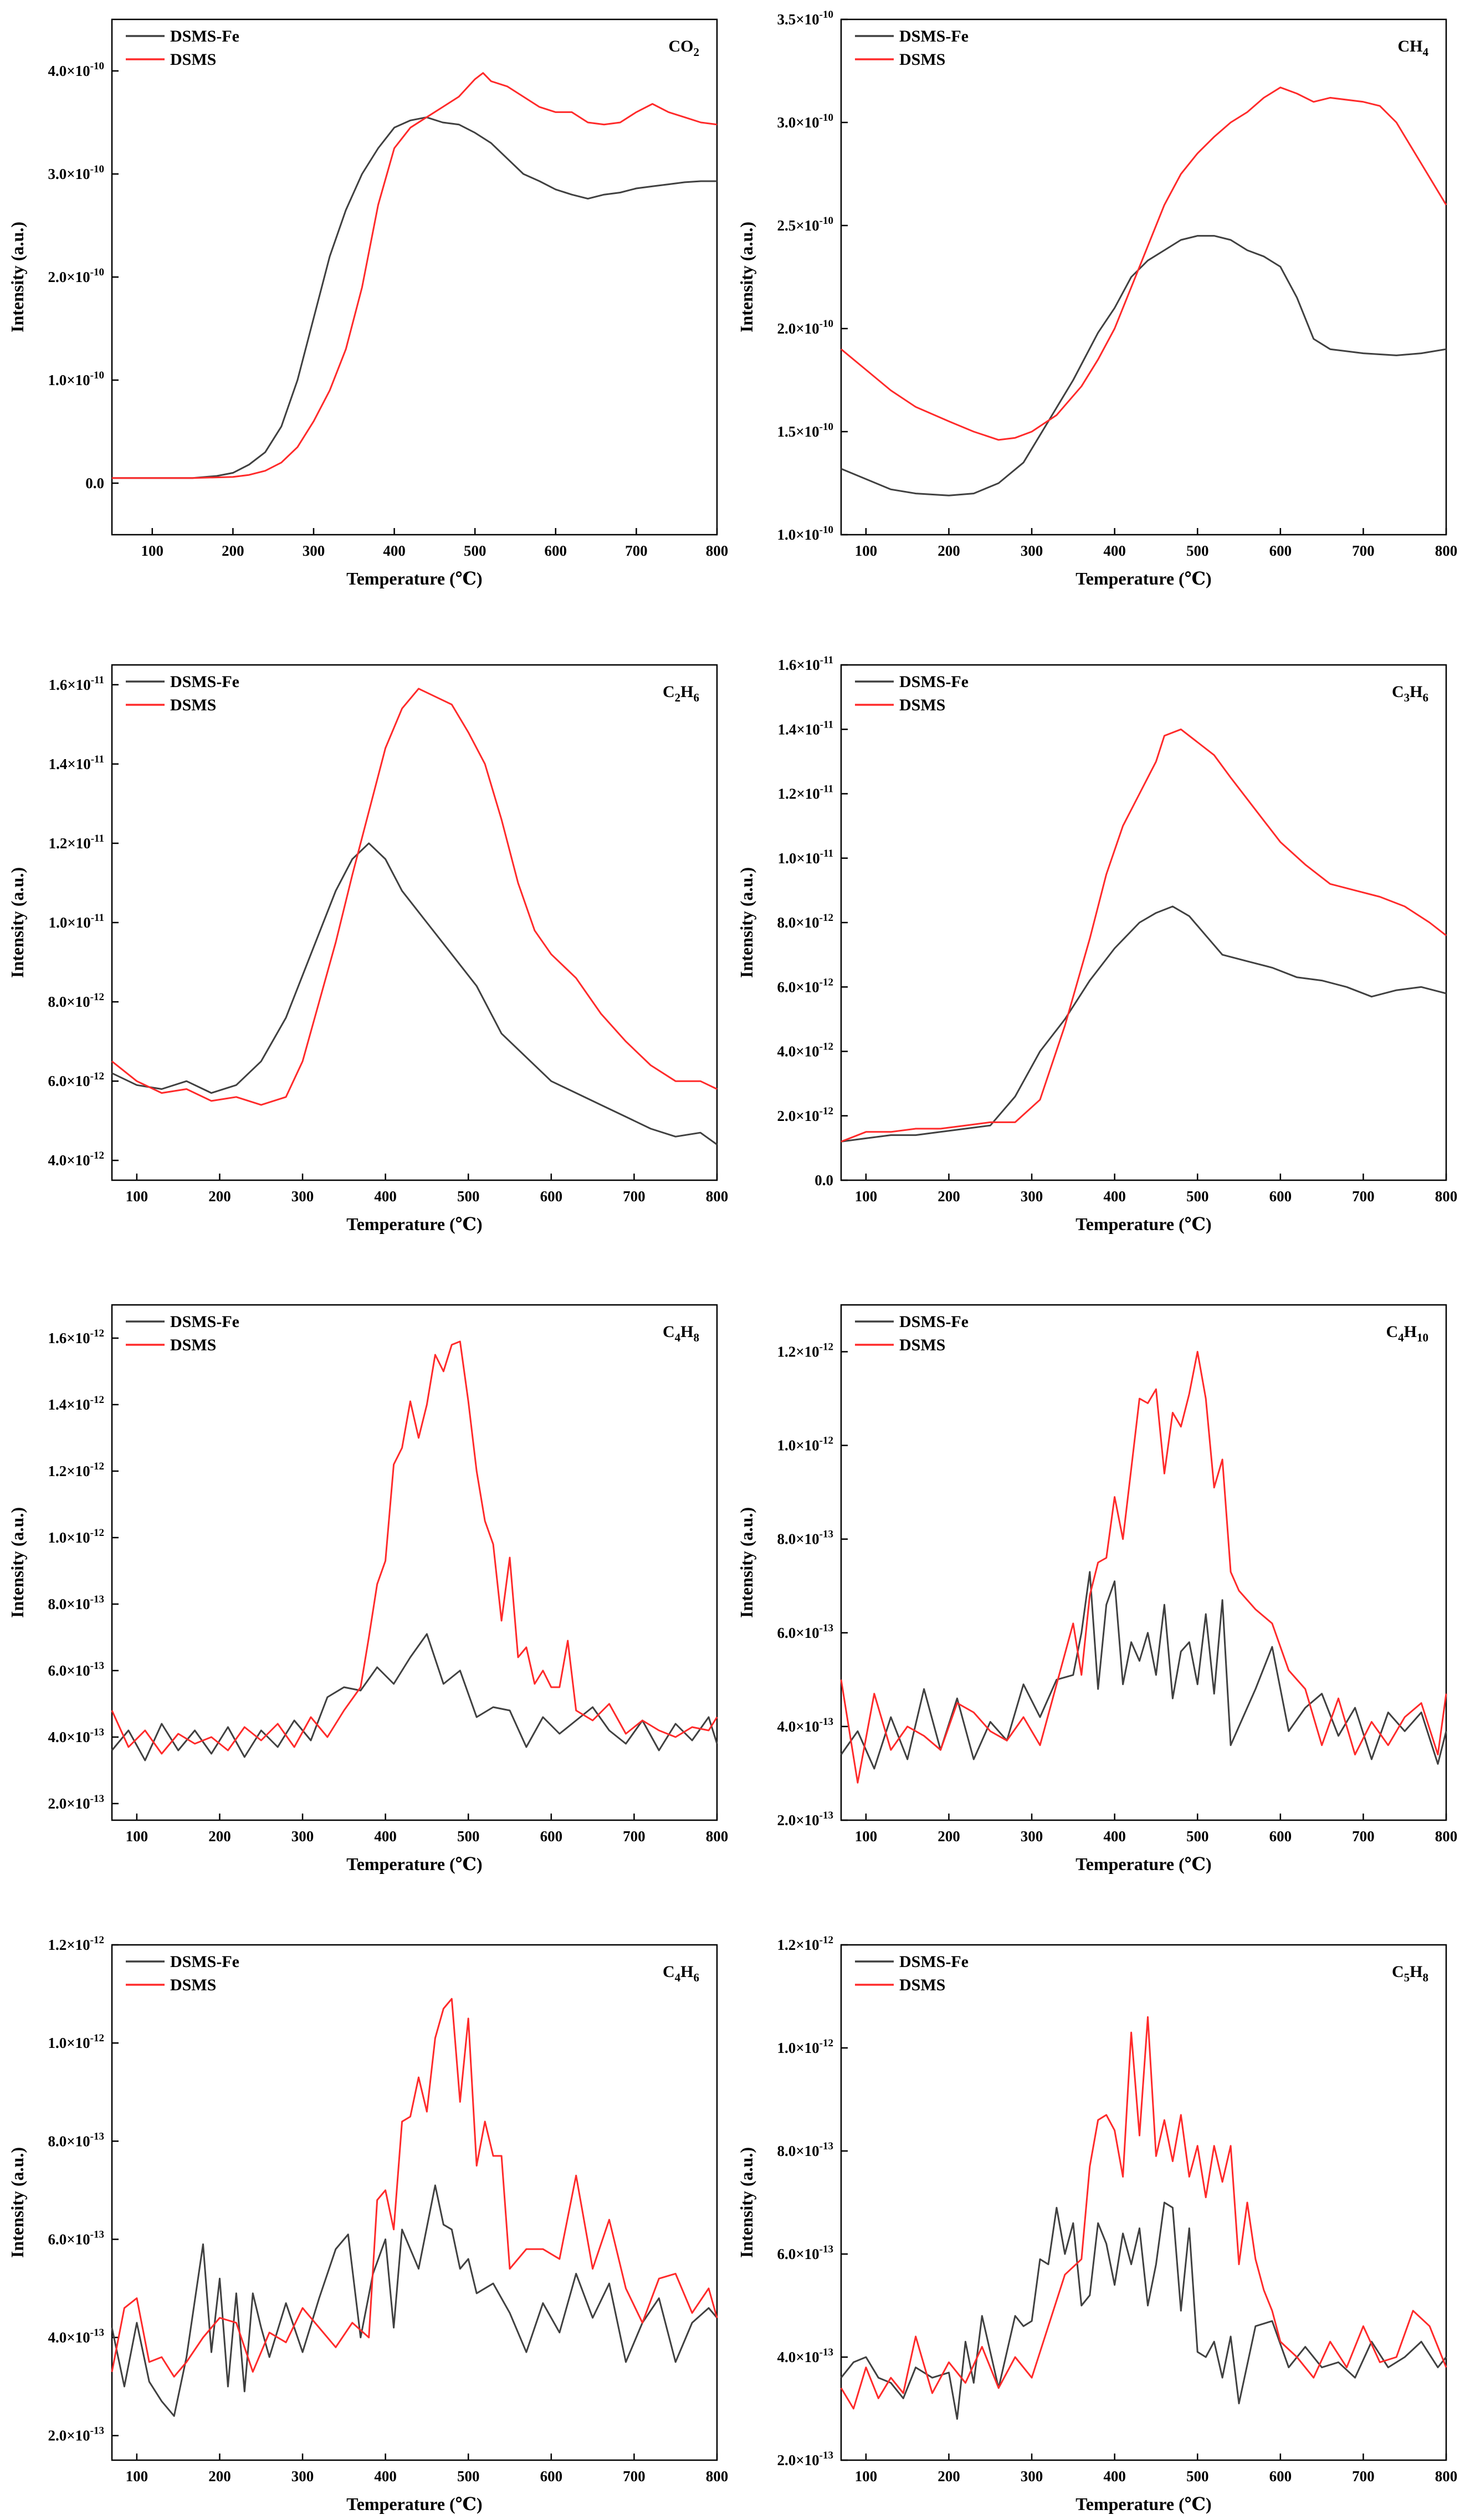 The image size is (1470, 2520). What do you see at coordinates (805, 1114) in the screenshot?
I see `y-tick-label: 2.0×10⁻¹²` at bounding box center [805, 1114].